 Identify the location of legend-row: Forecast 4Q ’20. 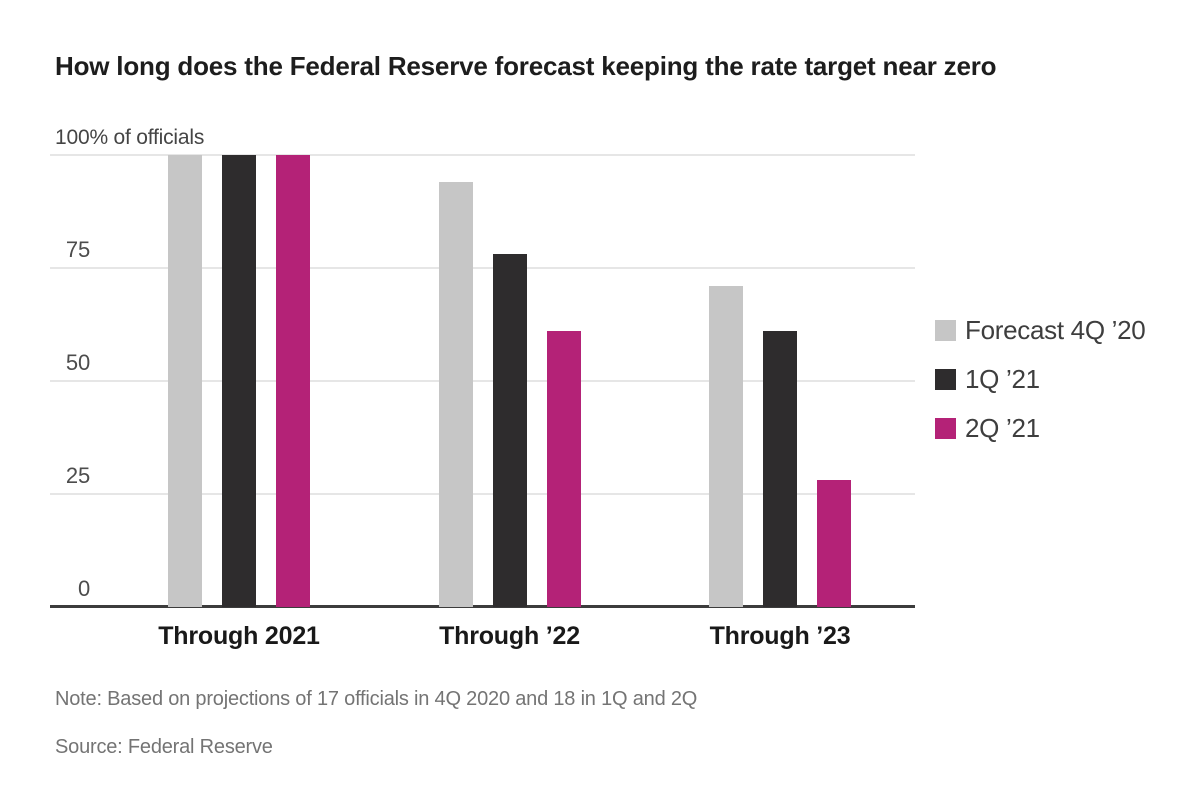
(1040, 330).